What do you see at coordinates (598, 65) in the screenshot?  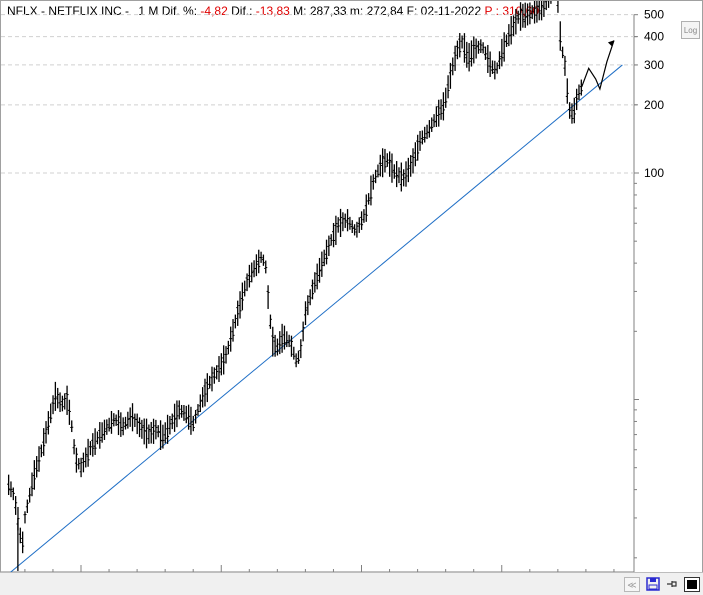 I see `projection-line` at bounding box center [598, 65].